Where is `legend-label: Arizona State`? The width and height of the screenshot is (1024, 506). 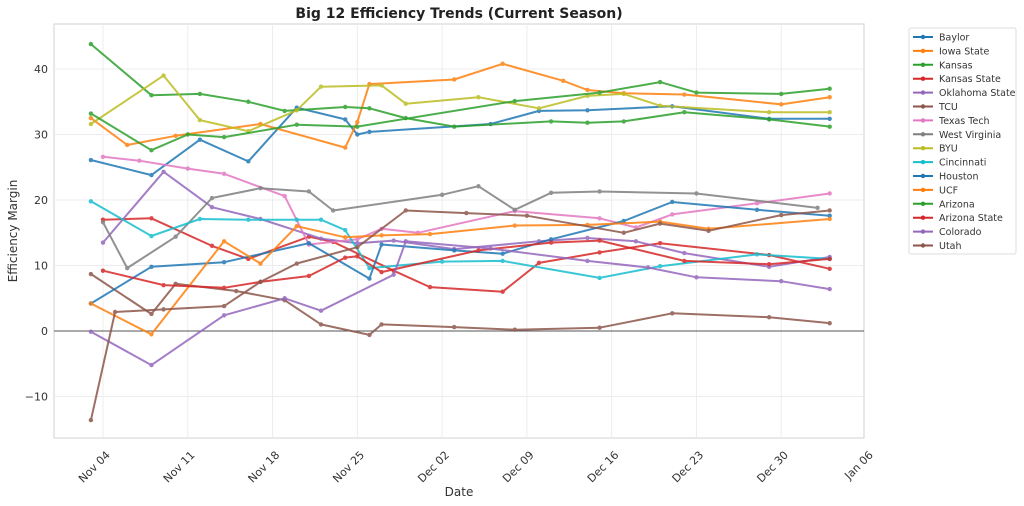
legend-label: Arizona State is located at coordinates (971, 218).